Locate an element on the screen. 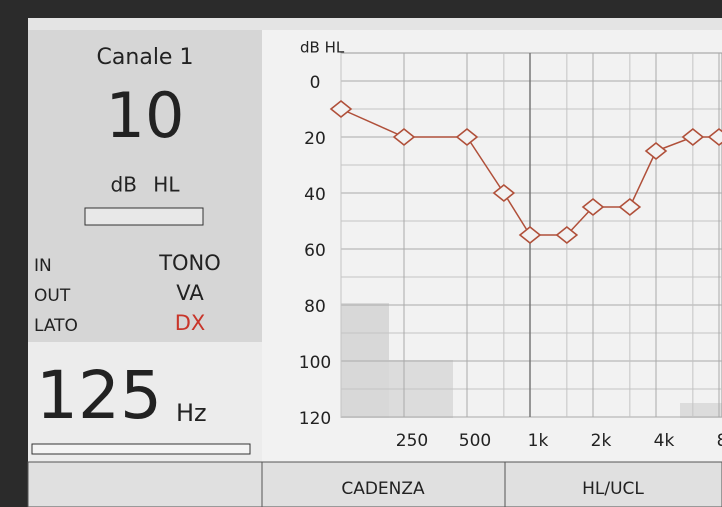 This screenshot has height=507, width=722. row-label: LATO is located at coordinates (56, 326).